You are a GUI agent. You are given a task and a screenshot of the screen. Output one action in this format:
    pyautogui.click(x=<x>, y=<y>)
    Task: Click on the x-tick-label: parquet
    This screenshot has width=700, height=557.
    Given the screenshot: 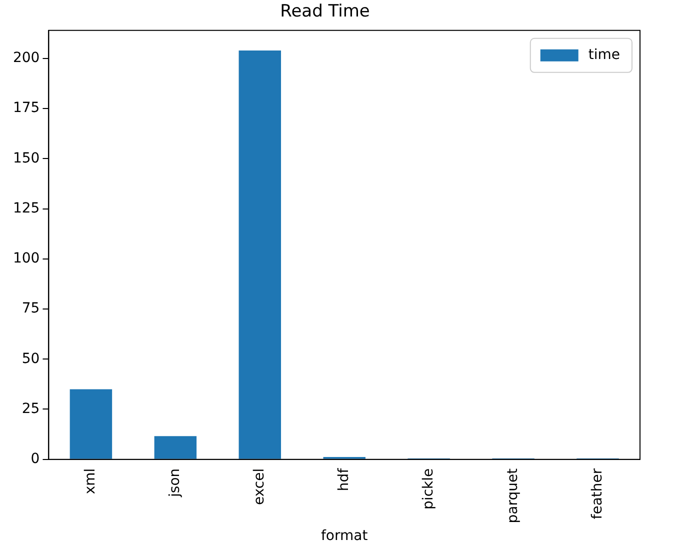 What is the action you would take?
    pyautogui.click(x=512, y=496)
    